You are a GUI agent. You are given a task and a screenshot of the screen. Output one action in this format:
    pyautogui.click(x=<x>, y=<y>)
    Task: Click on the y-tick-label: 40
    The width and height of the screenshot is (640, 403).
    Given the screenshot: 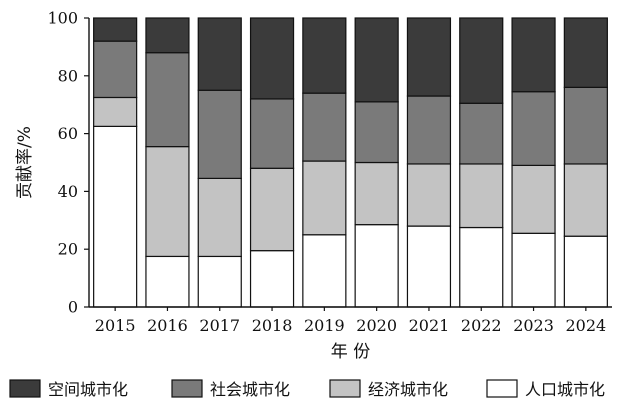 What is the action you would take?
    pyautogui.click(x=68, y=191)
    